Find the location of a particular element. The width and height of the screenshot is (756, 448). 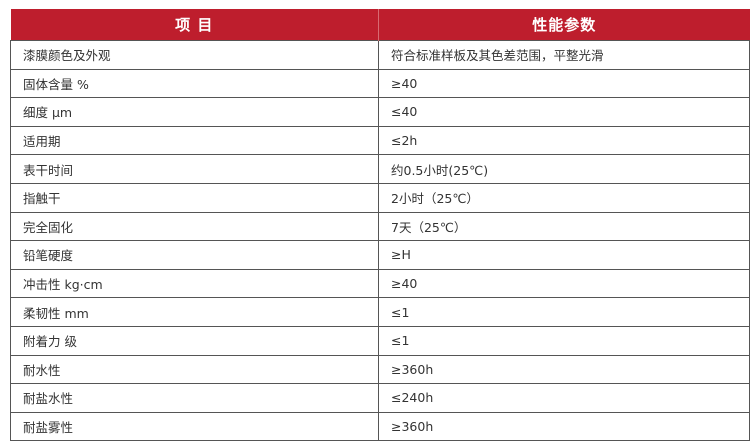

cell-value: ≤240h is located at coordinates (564, 398).